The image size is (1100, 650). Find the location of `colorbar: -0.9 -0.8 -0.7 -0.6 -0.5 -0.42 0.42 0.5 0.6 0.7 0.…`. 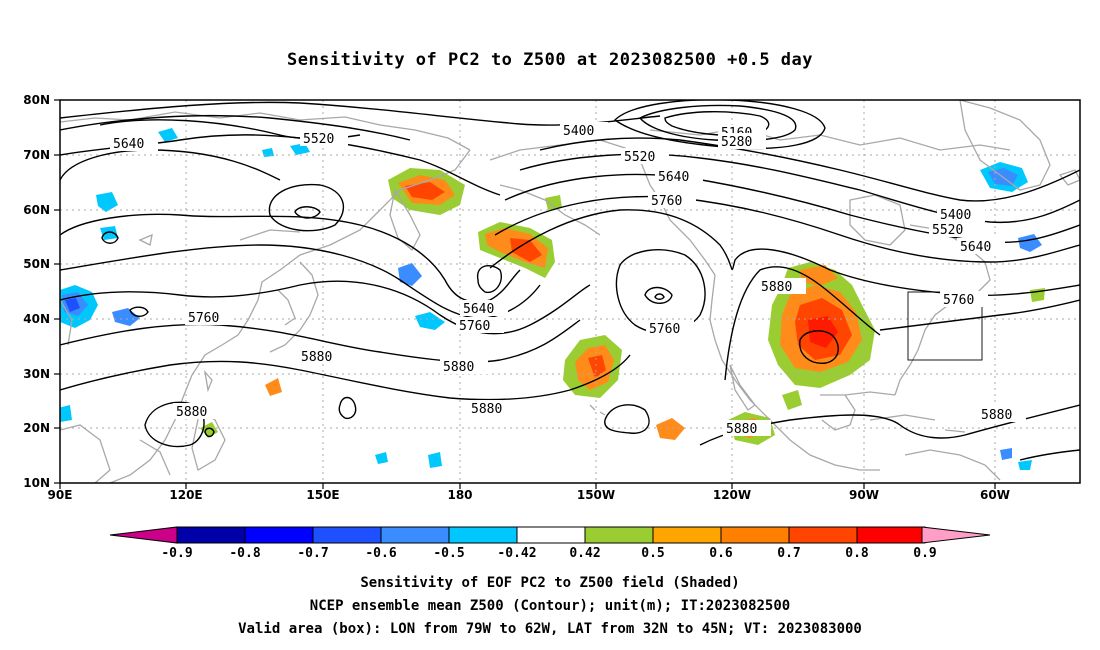

colorbar: -0.9 -0.8 -0.7 -0.6 -0.5 -0.42 0.42 0.5 0.6 0.7 0.… is located at coordinates (550, 543).